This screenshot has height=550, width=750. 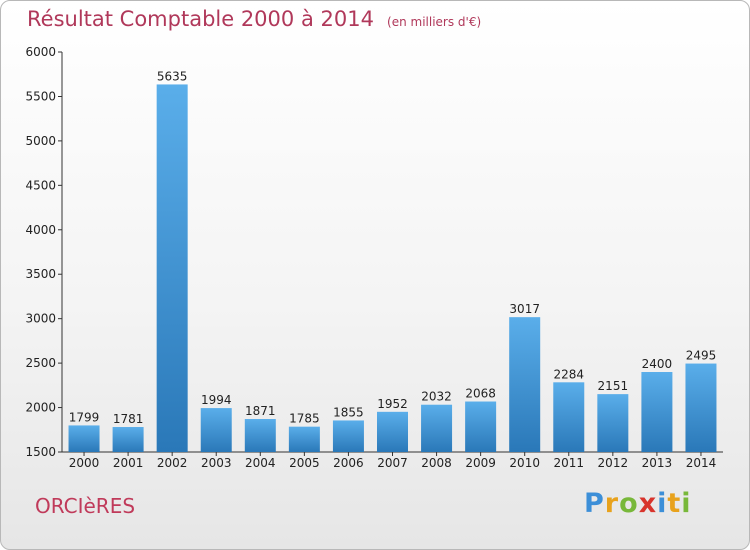 What do you see at coordinates (480, 463) in the screenshot?
I see `x-tick-label-2009: 2009` at bounding box center [480, 463].